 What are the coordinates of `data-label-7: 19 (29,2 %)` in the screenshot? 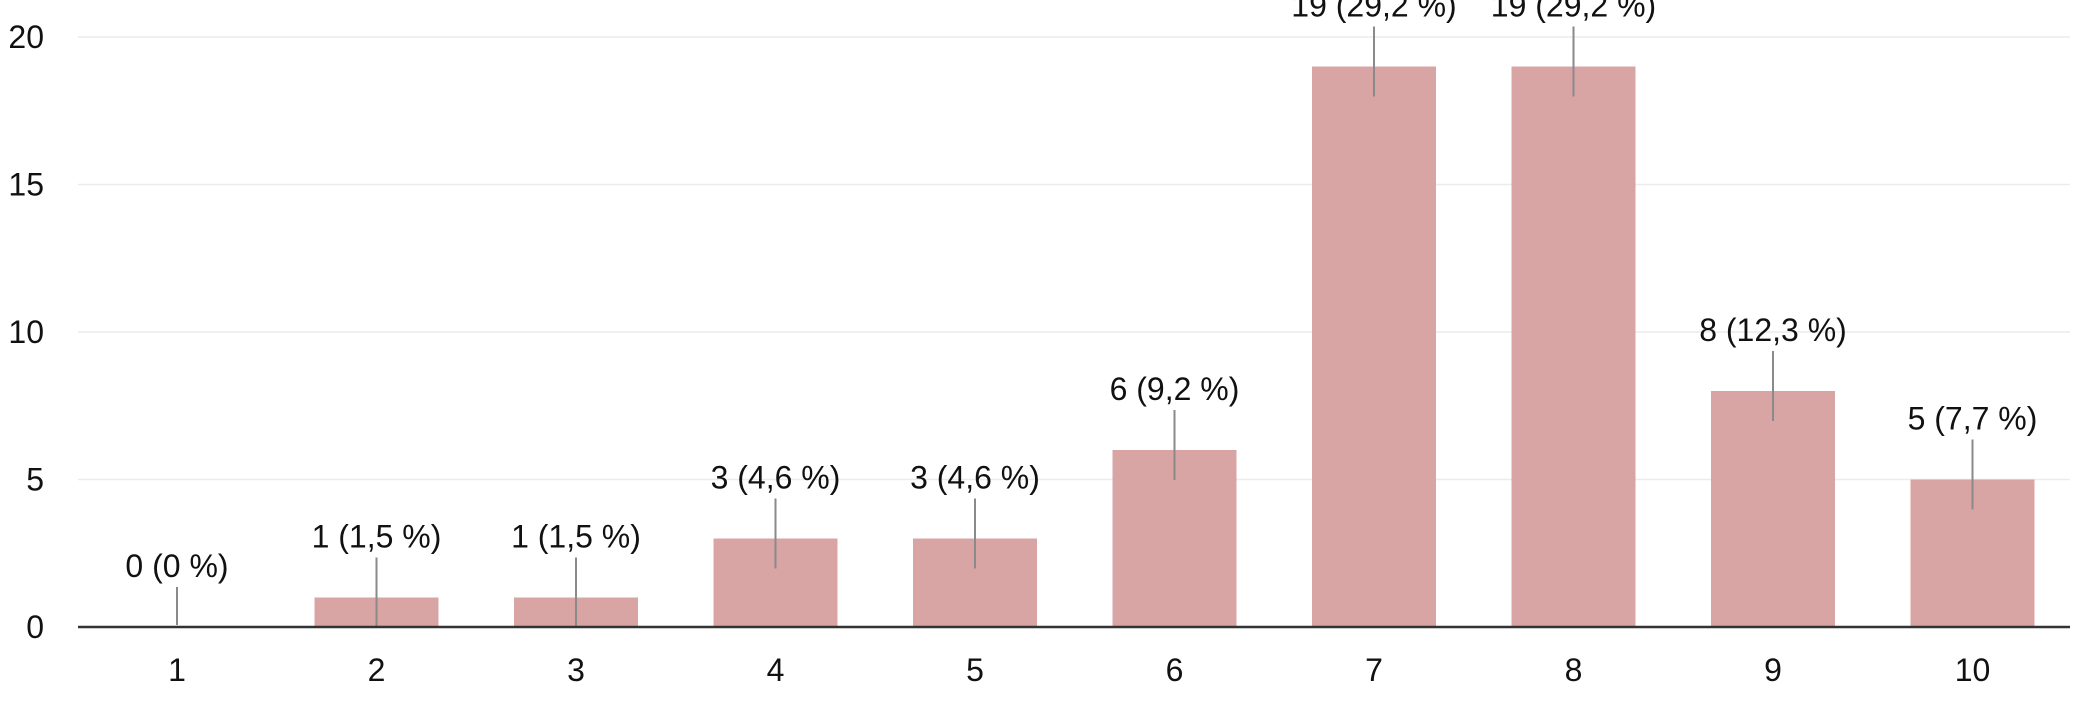 It's located at (1373, 12).